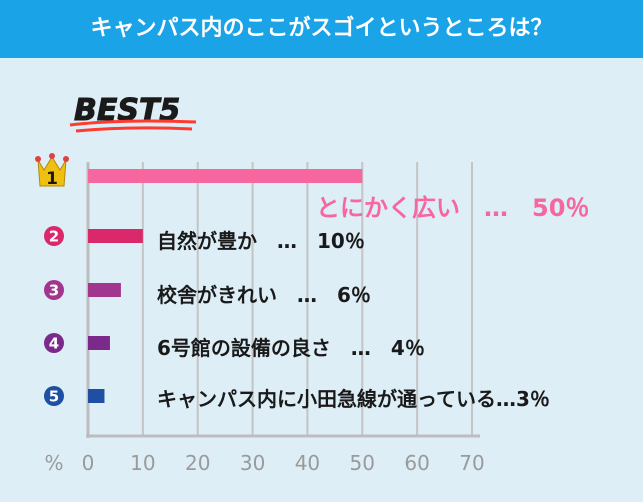  I want to click on chart-title: キャンパス内のここがスゴイというところは？, so click(321, 28).